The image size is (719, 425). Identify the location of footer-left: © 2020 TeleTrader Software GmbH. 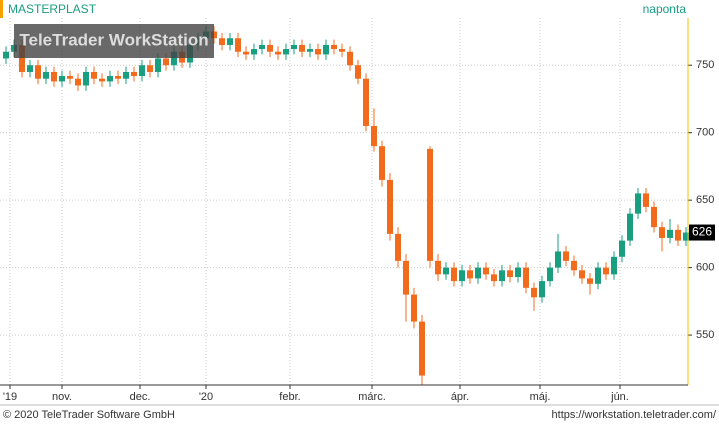
(89, 415).